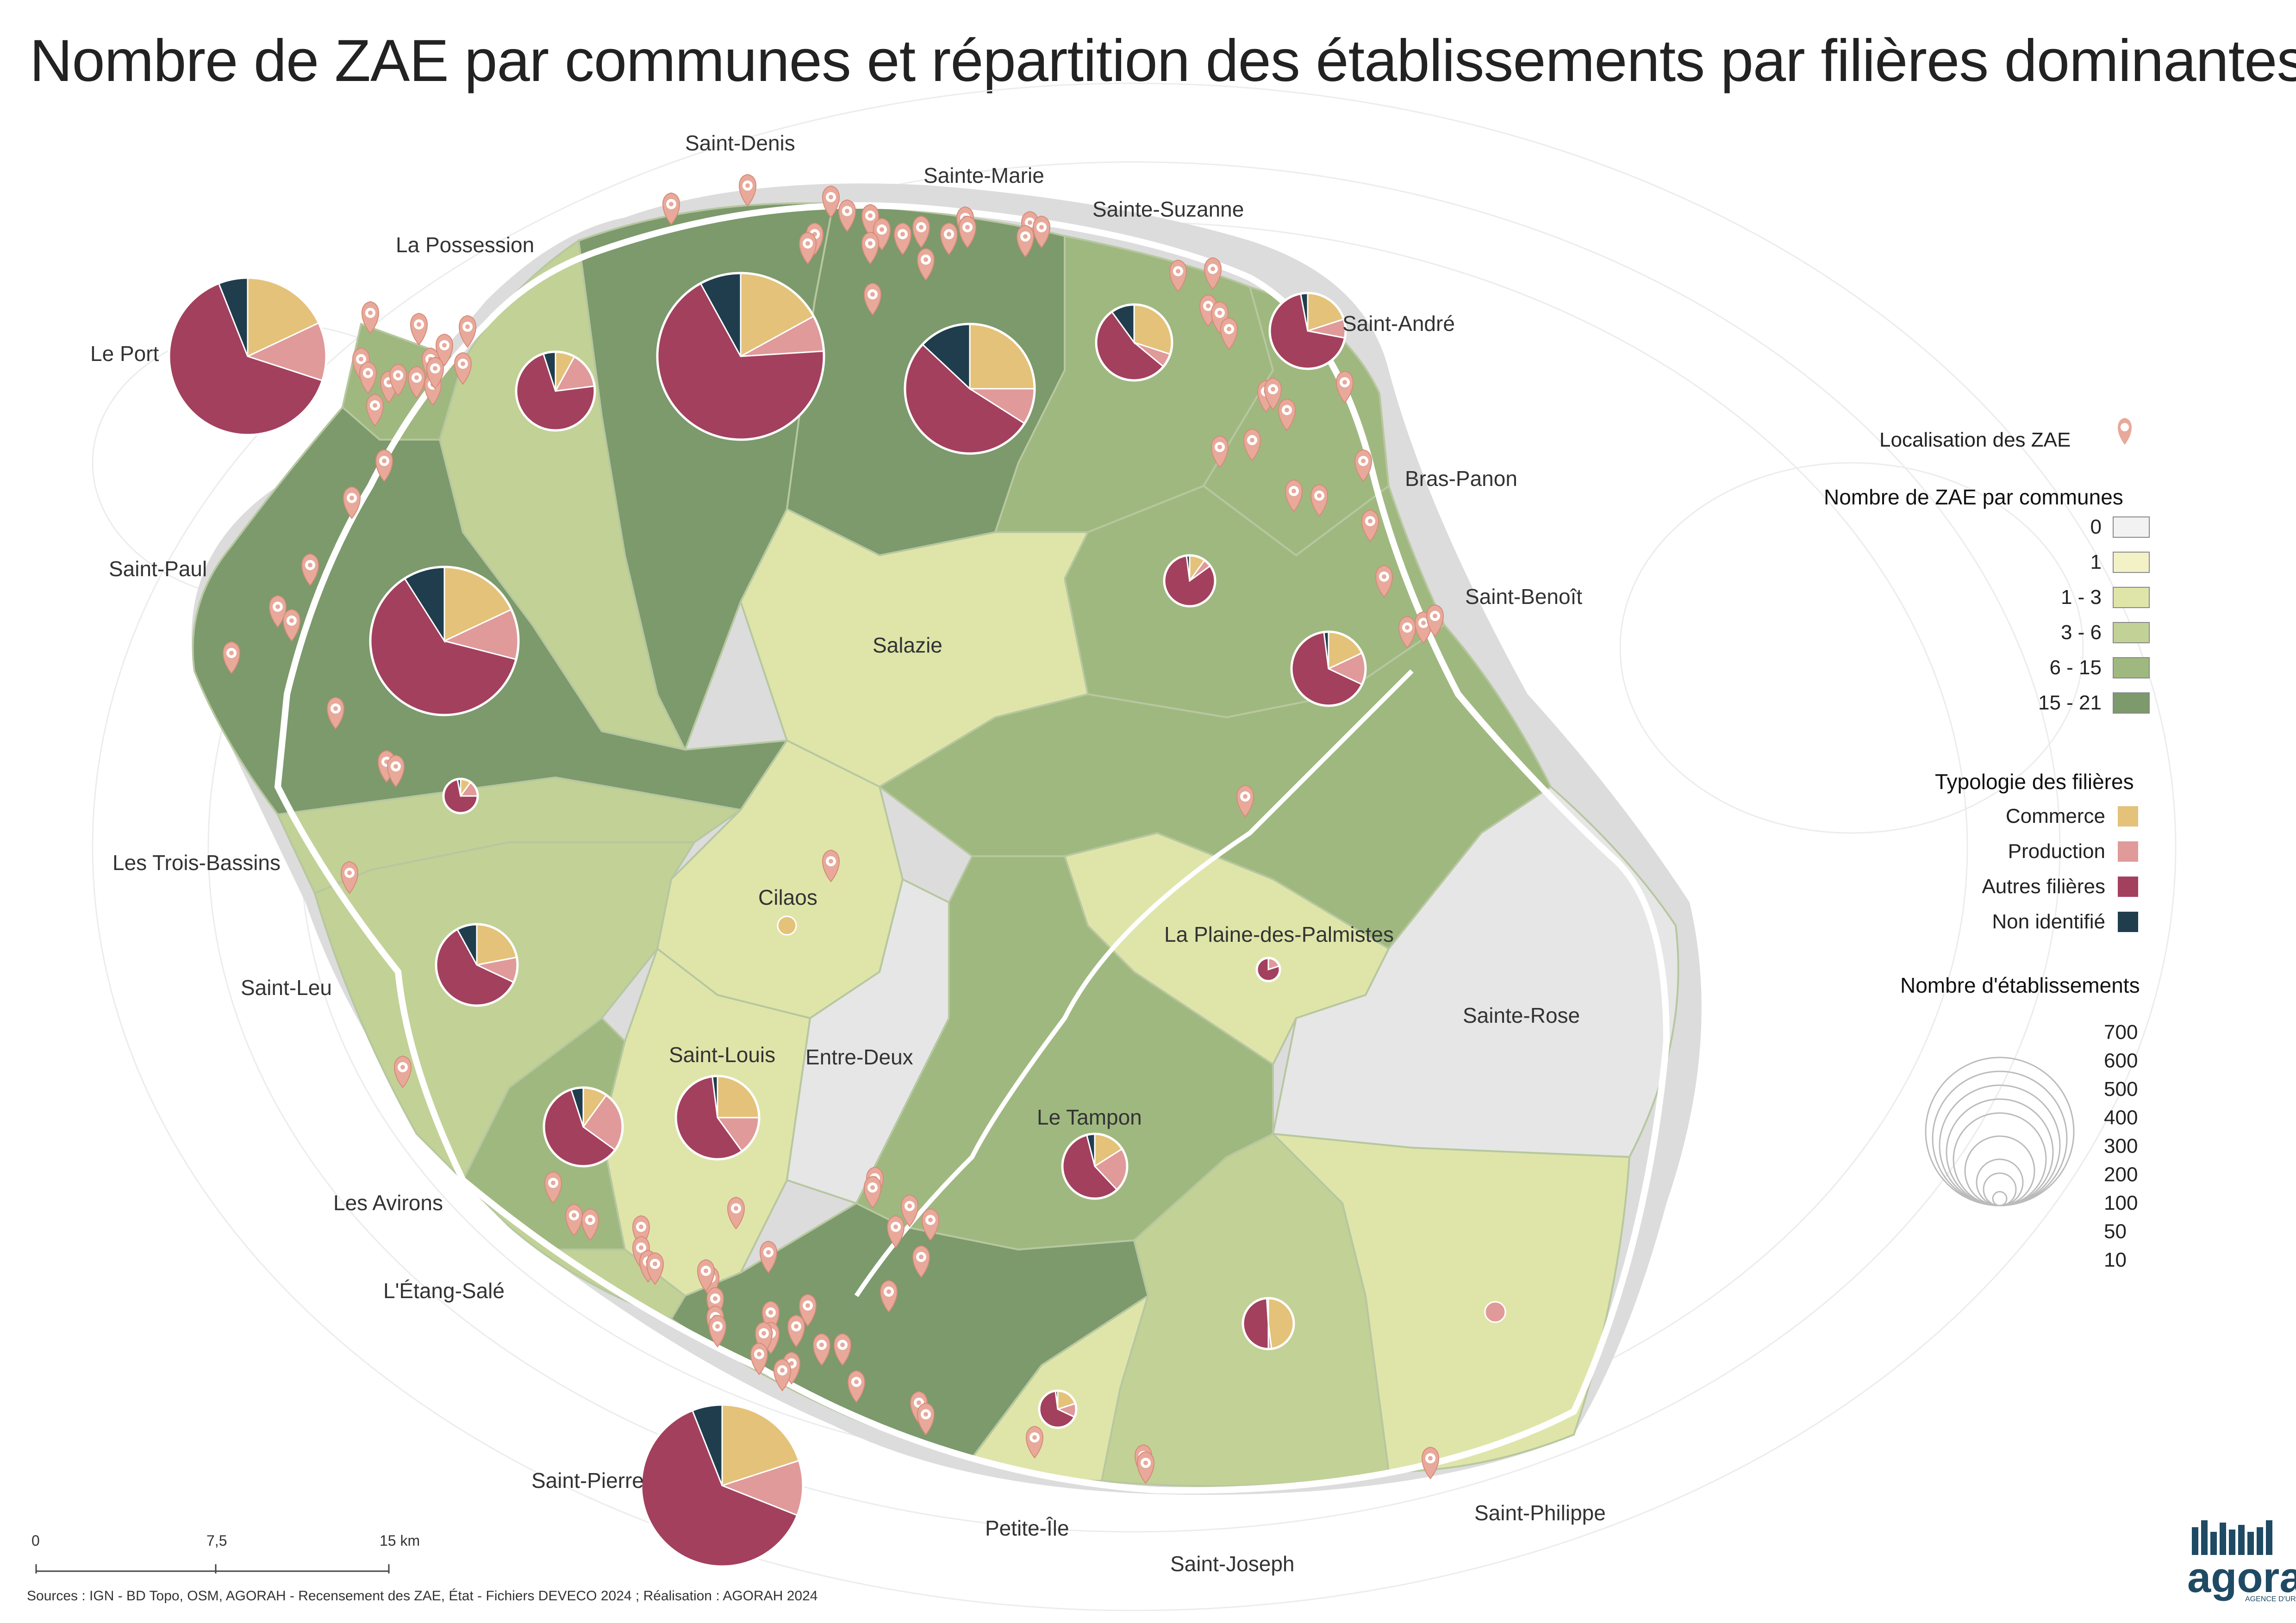 This screenshot has height=1623, width=2296. Describe the element at coordinates (286, 988) in the screenshot. I see `label-saint-leu: Saint-Leu` at that location.